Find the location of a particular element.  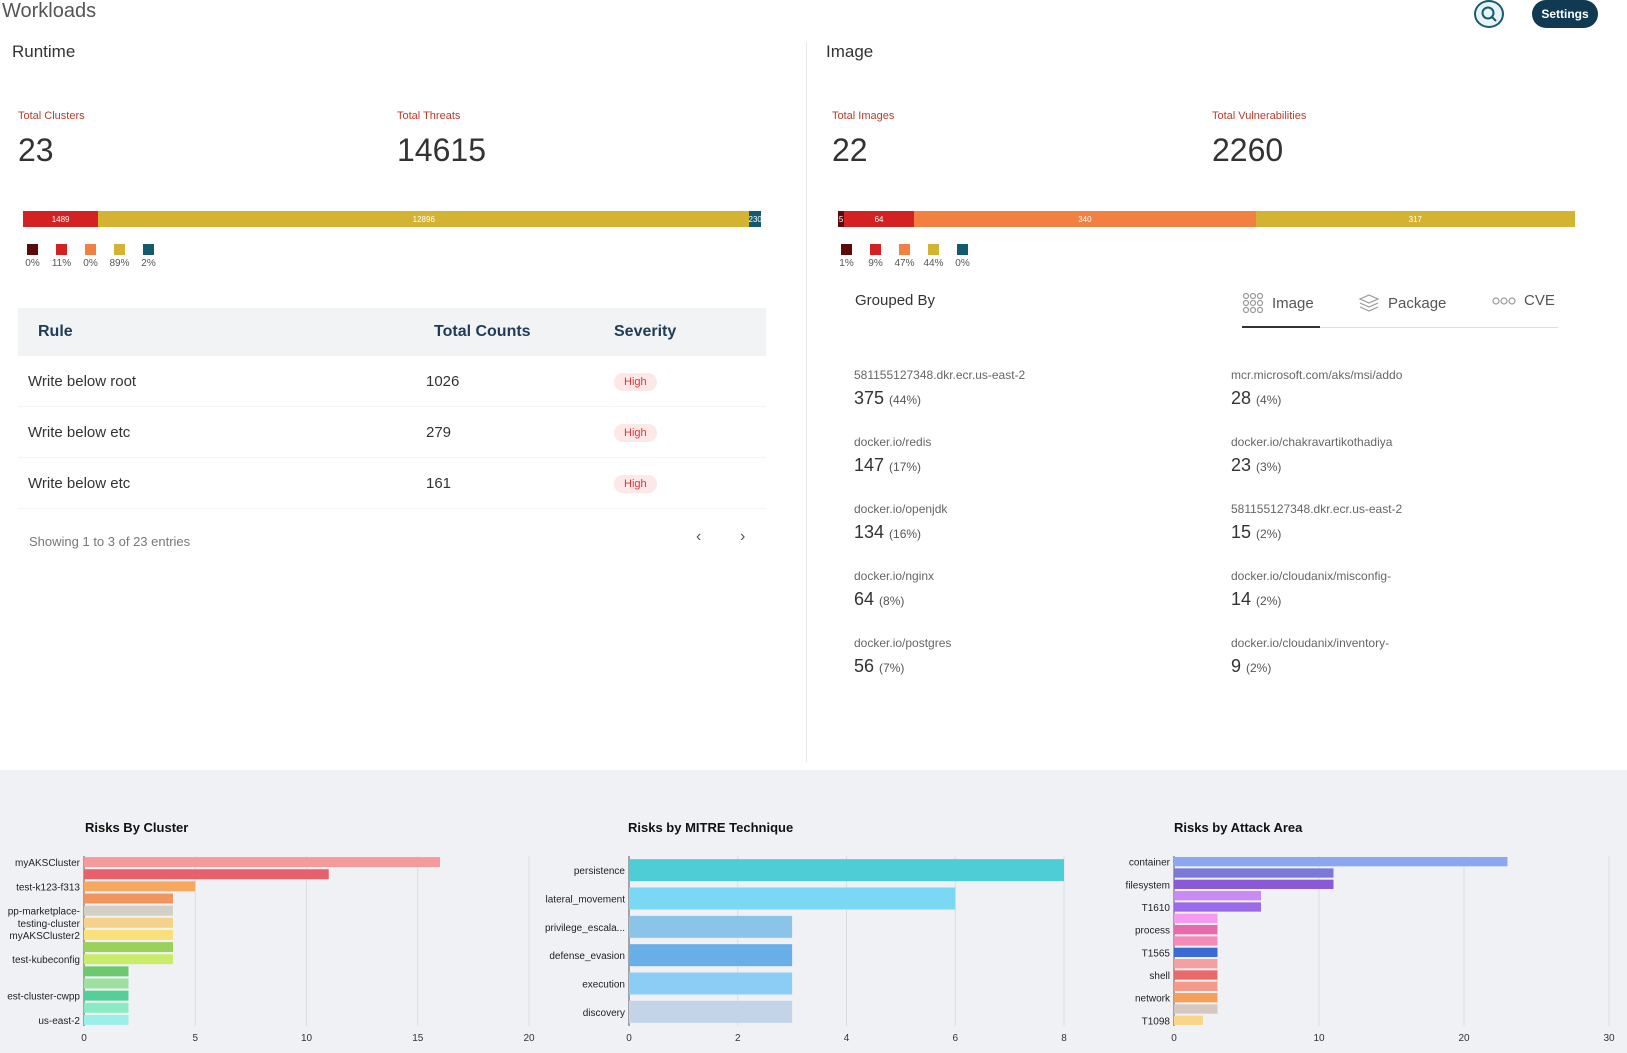

table-row: Write below etc 161 High is located at coordinates (392, 483).